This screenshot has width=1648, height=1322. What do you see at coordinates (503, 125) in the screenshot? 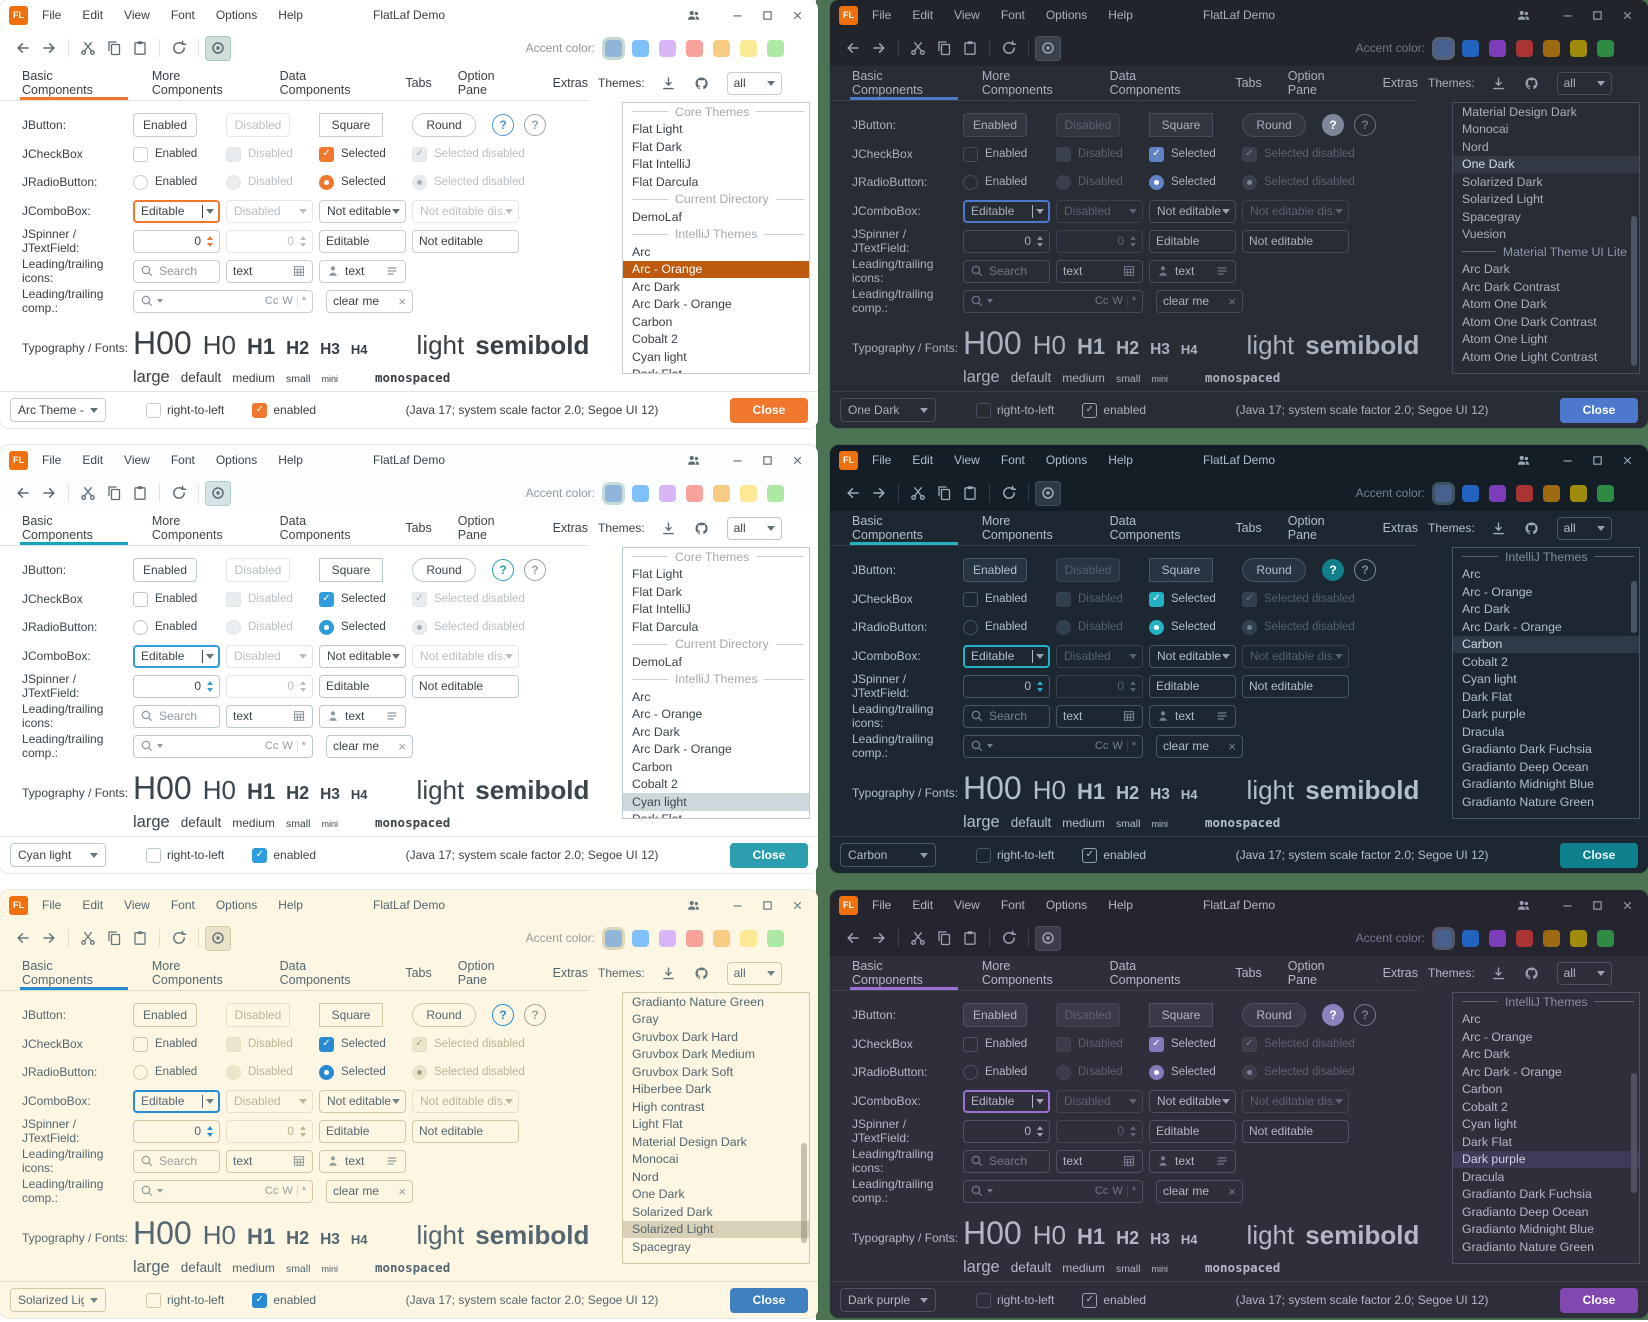
I see `help-button: ?` at bounding box center [503, 125].